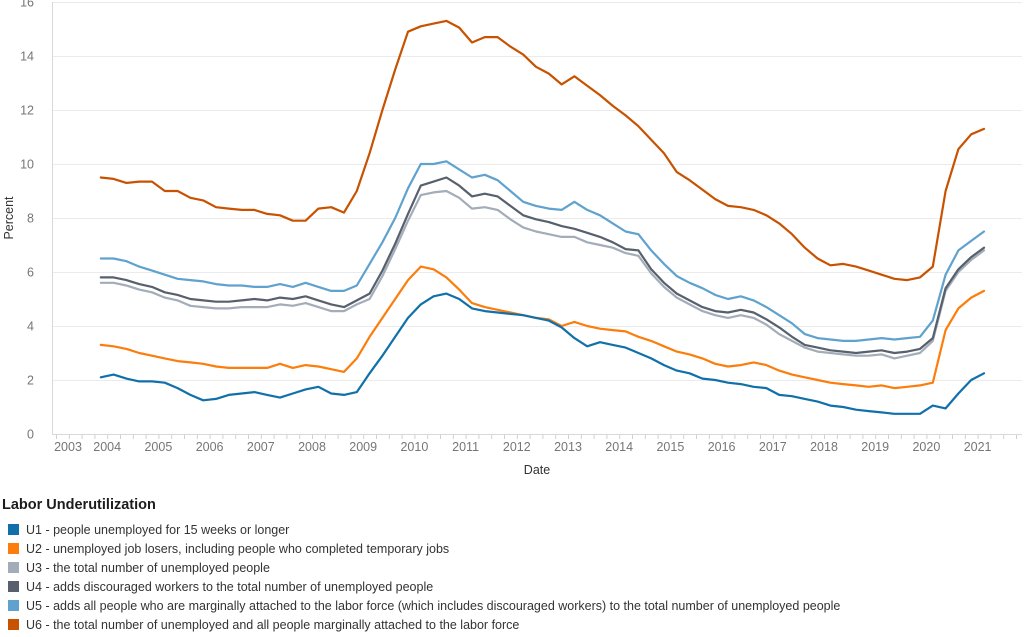 The height and width of the screenshot is (637, 1024). I want to click on x-tick-label-2004: 2004, so click(107, 447).